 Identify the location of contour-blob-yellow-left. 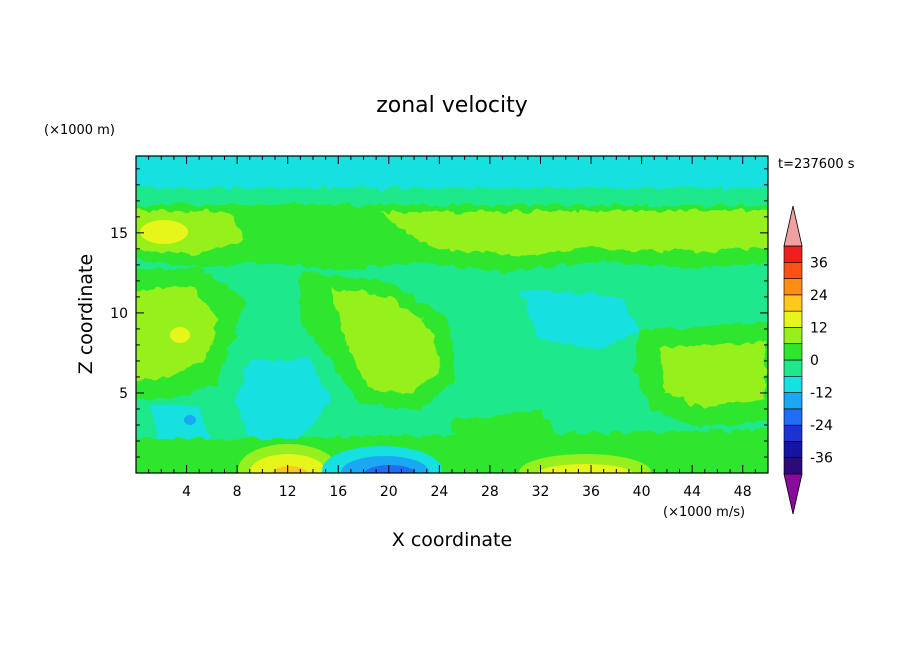
(288, 463).